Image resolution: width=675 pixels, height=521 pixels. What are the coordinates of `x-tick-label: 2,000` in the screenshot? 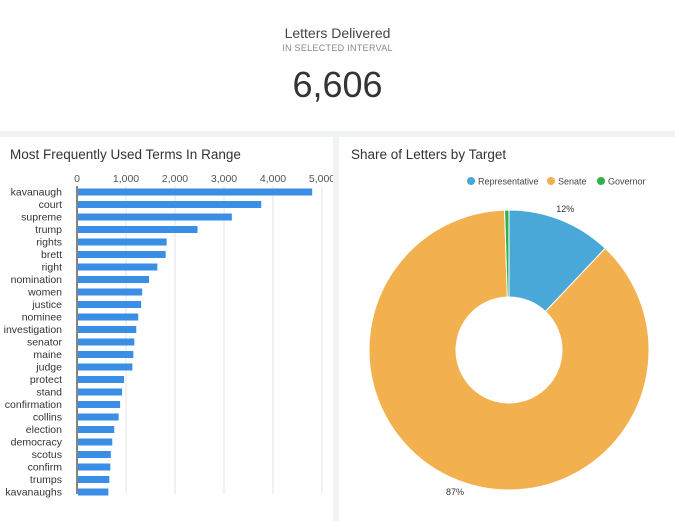 It's located at (175, 179).